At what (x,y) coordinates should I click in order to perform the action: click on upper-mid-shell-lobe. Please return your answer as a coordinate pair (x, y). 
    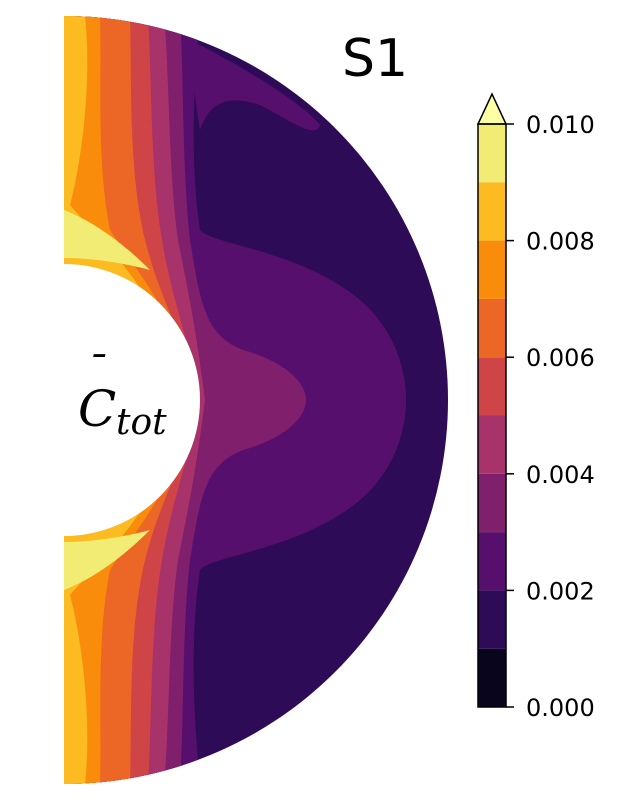
    Looking at the image, I should click on (255, 85).